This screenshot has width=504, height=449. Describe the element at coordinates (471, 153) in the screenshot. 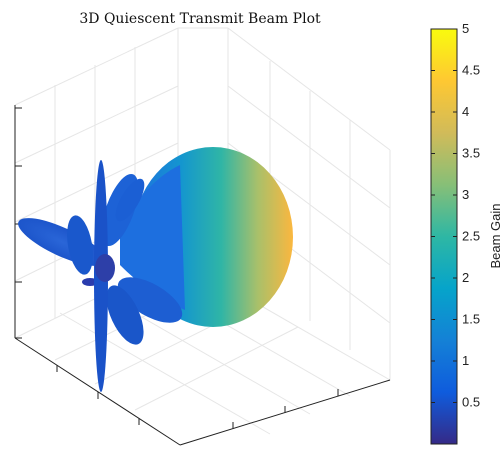

I see `colorbar-tick-label: 3.5` at that location.